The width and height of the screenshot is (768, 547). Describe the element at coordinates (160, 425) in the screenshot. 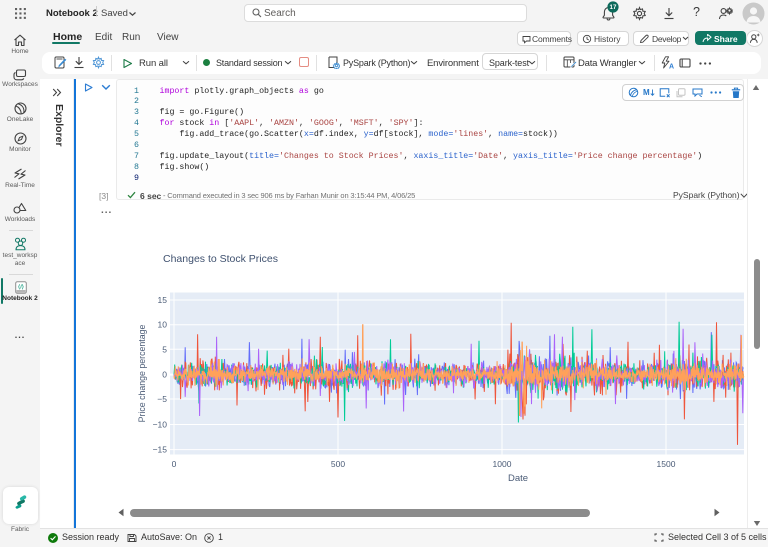

I see `svg-text: −10` at that location.